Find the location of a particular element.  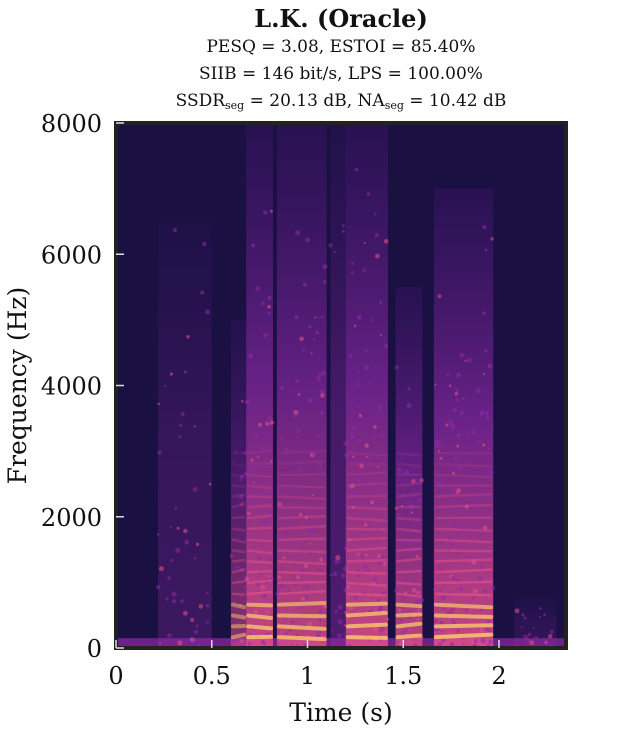

y-tick-label: 6000 is located at coordinates (71, 255).